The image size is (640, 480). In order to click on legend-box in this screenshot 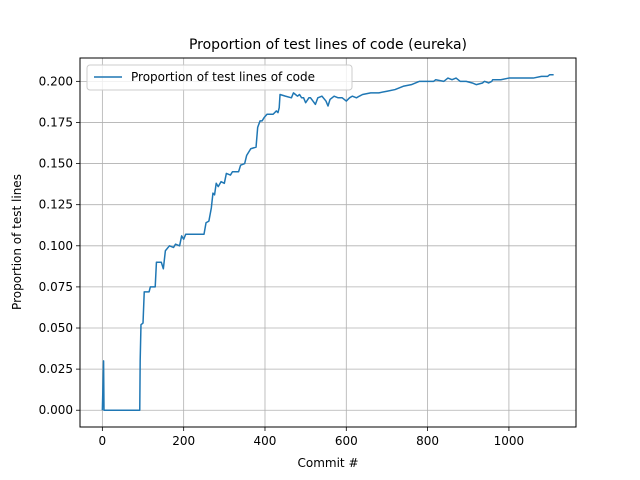, I will do `click(219, 77)`.